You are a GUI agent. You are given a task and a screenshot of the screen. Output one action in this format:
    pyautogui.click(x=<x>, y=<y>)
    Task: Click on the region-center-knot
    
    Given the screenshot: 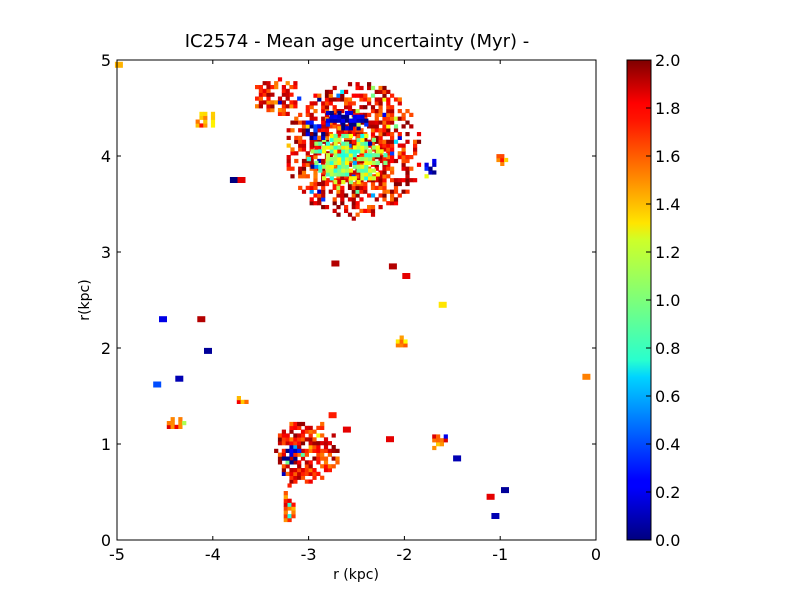 What is the action you would take?
    pyautogui.click(x=401, y=341)
    